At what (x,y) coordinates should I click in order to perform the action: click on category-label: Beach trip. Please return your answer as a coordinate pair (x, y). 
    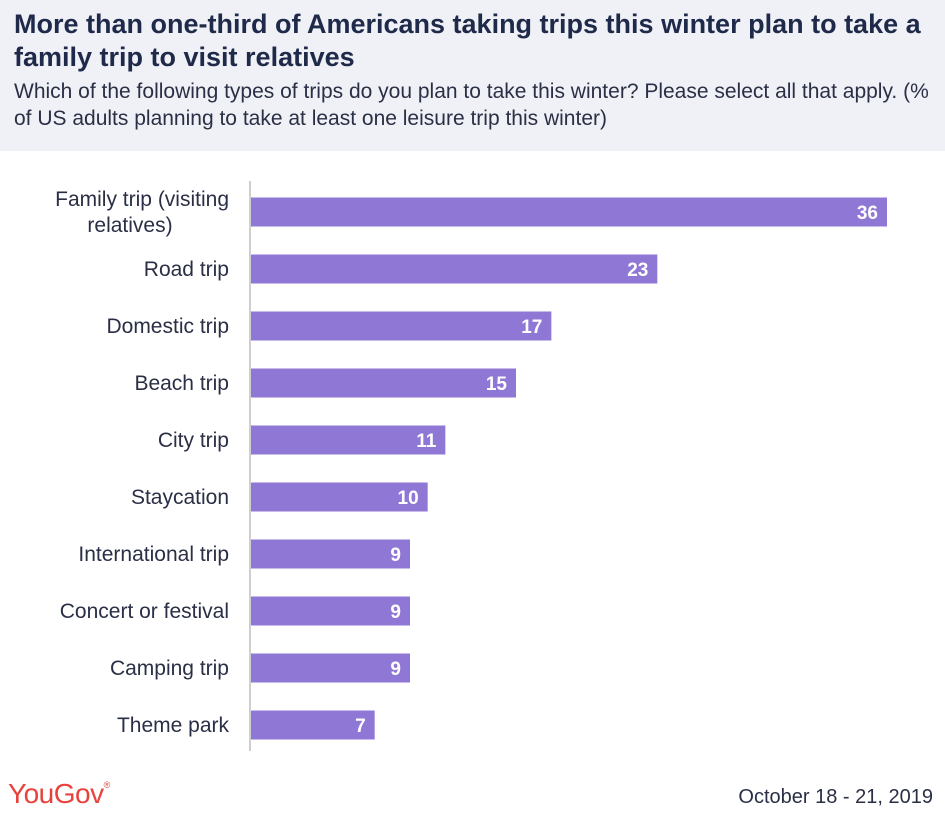
    Looking at the image, I should click on (181, 383).